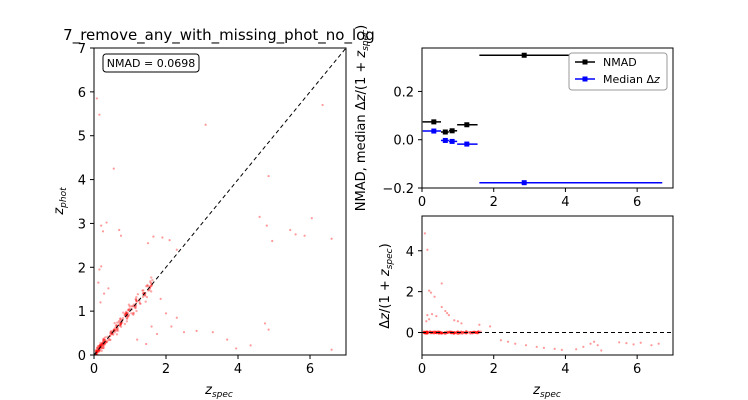 This screenshot has height=400, width=748. Describe the element at coordinates (637, 202) in the screenshot. I see `x-tick-label: 6` at that location.